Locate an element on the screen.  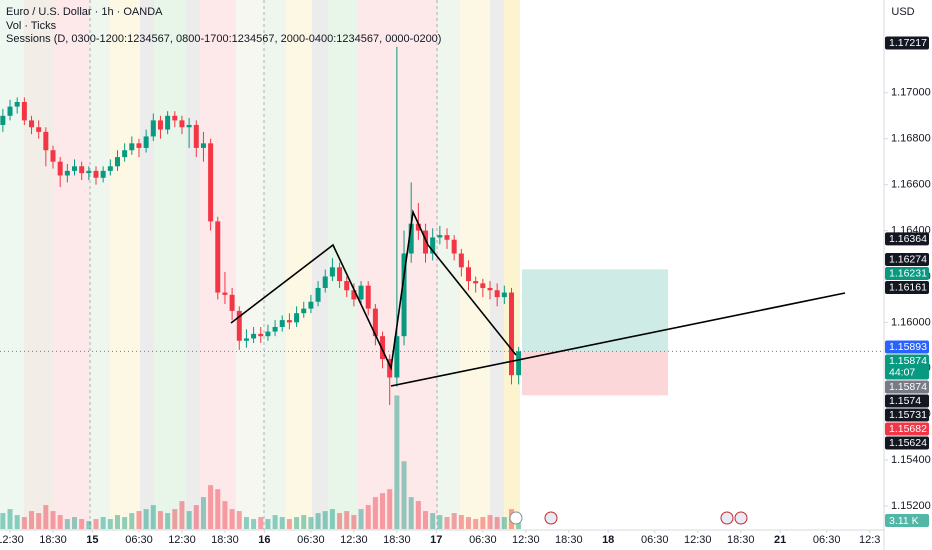
countdown: 44:07 is located at coordinates (902, 373).